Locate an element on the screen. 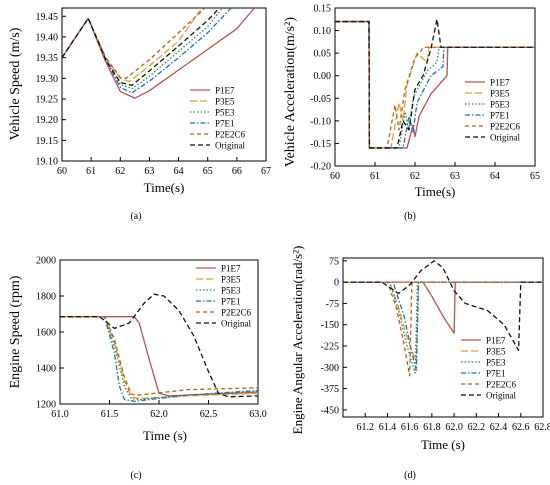 This screenshot has width=550, height=485. series-lines-c is located at coordinates (159, 347).